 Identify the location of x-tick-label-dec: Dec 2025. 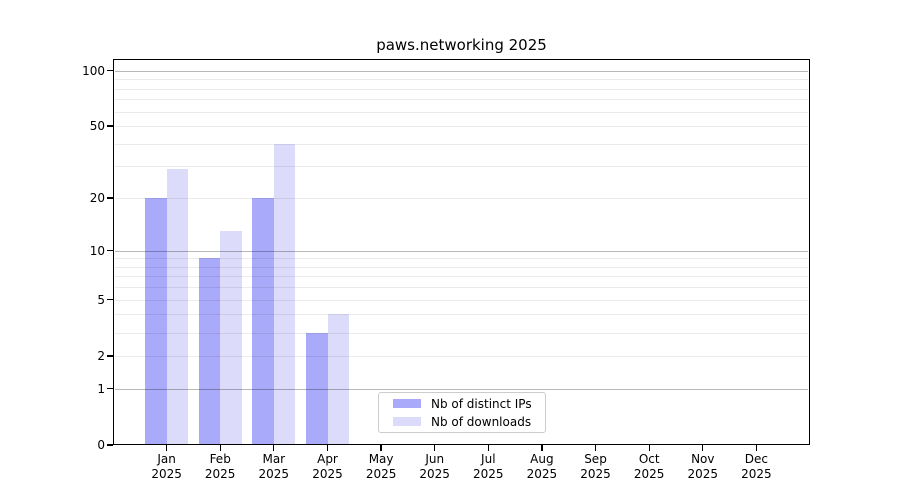
(756, 467).